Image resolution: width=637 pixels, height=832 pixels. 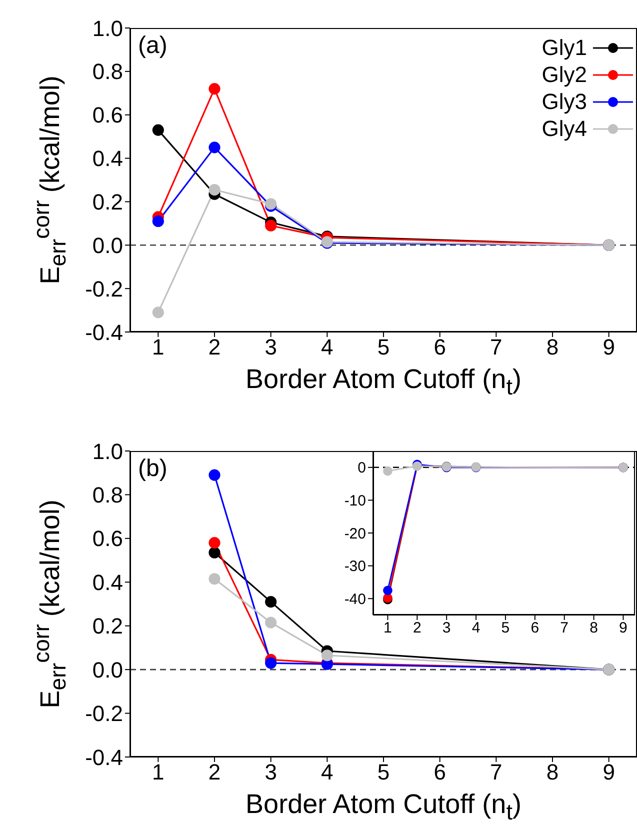 I want to click on annotation: (b), so click(x=153, y=469).